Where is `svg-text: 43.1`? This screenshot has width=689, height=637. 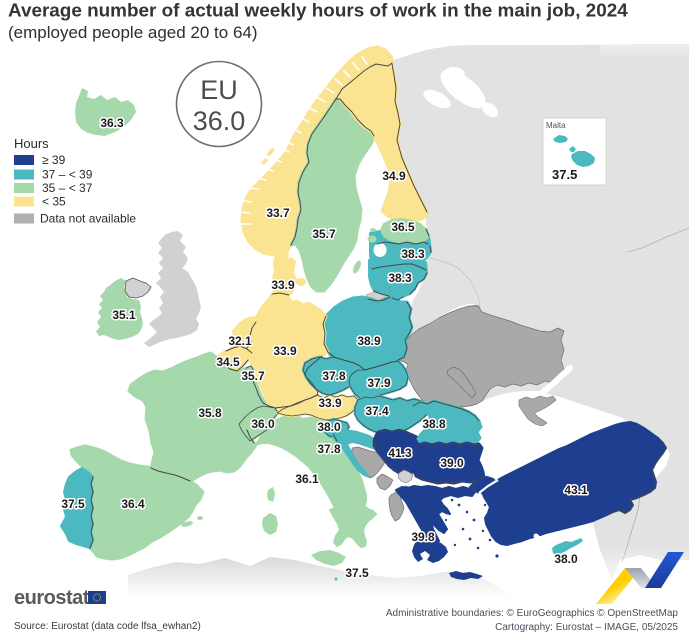 svg-text: 43.1 is located at coordinates (576, 490).